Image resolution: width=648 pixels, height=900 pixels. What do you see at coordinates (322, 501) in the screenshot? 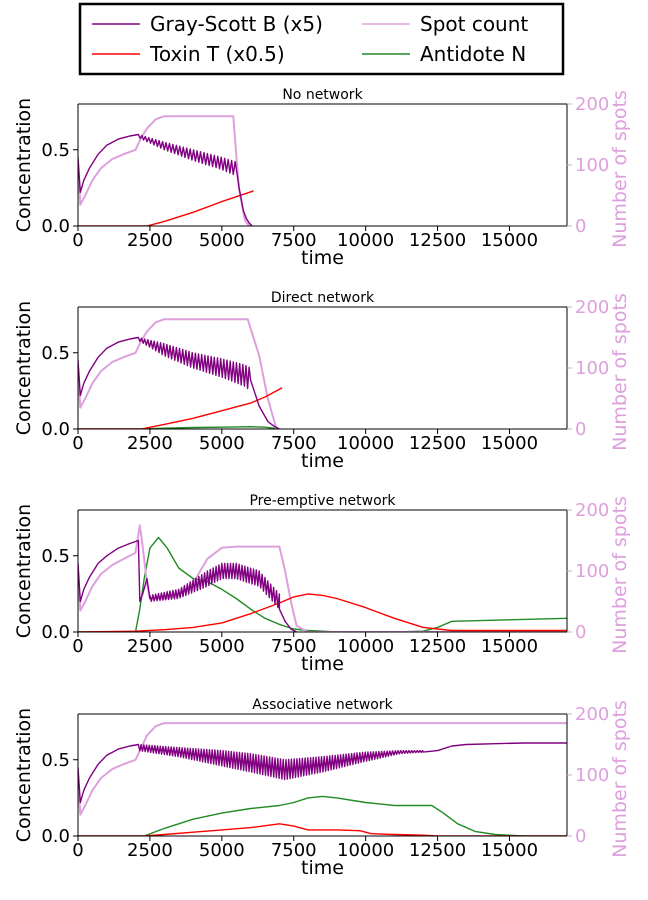
I see `panel-title: Pre-emptive network` at bounding box center [322, 501].